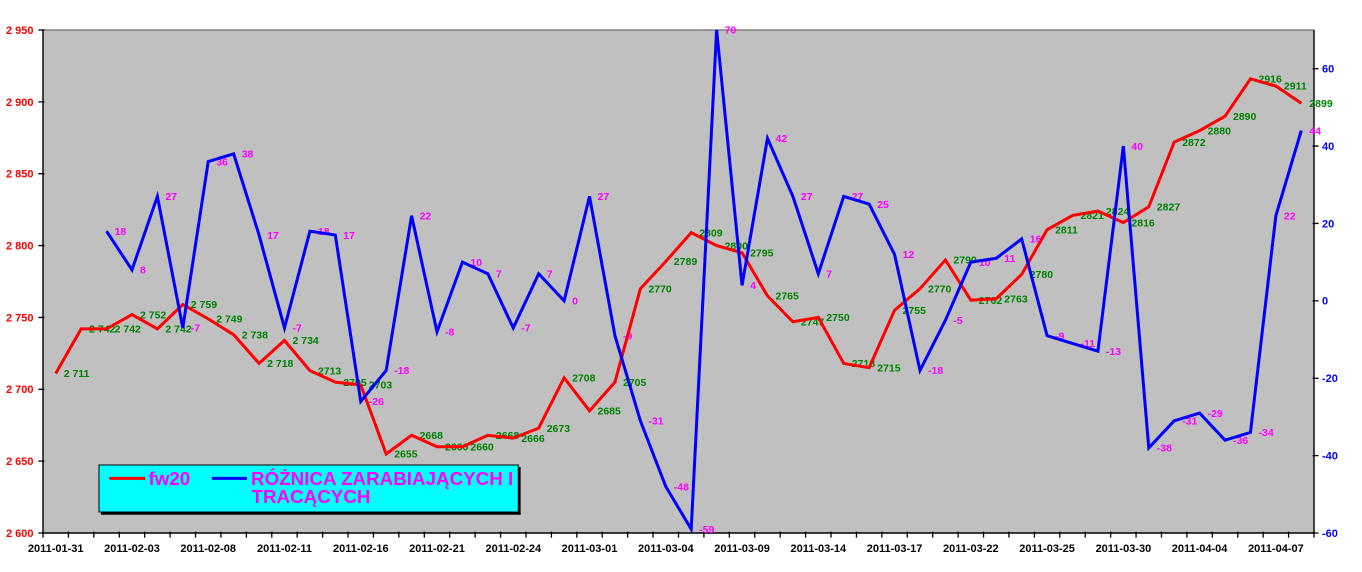  I want to click on svg-text: 2 850, so click(20, 175).